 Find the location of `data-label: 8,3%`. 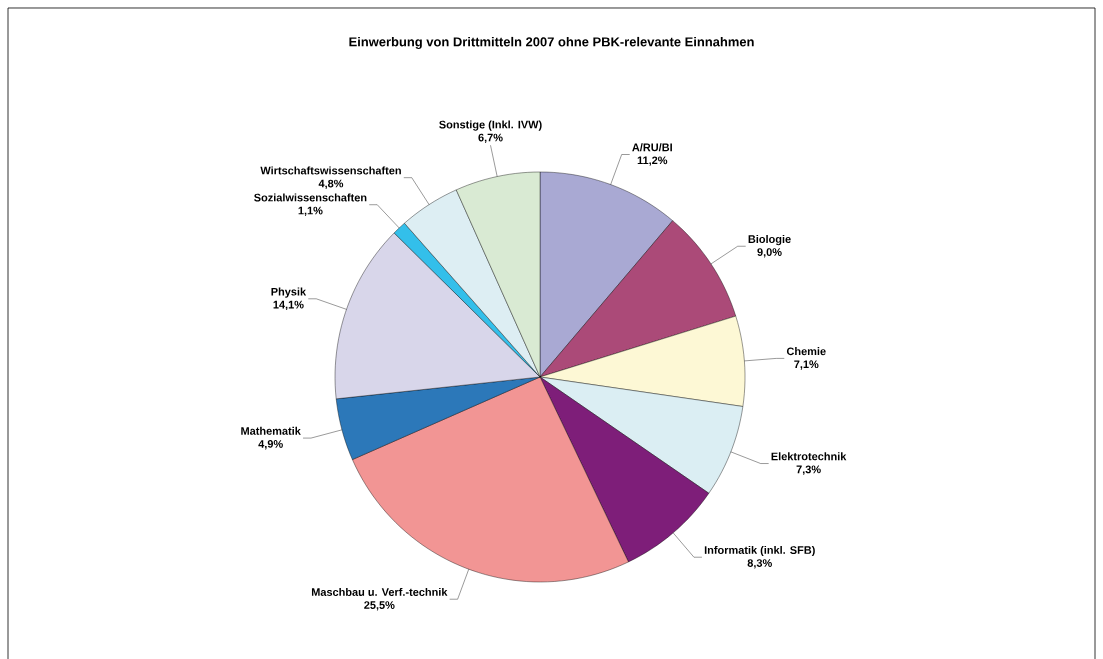

data-label: 8,3% is located at coordinates (759, 563).